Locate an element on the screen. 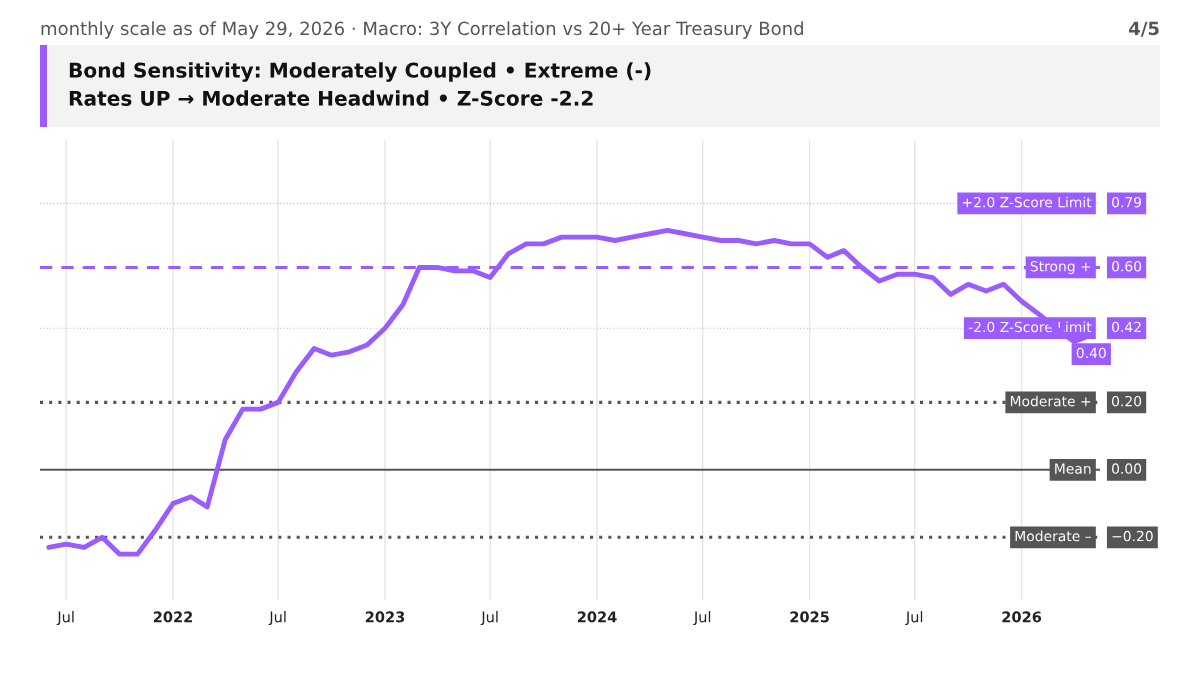 The image size is (1200, 675). ref-line-label: Moderate – is located at coordinates (1053, 536).